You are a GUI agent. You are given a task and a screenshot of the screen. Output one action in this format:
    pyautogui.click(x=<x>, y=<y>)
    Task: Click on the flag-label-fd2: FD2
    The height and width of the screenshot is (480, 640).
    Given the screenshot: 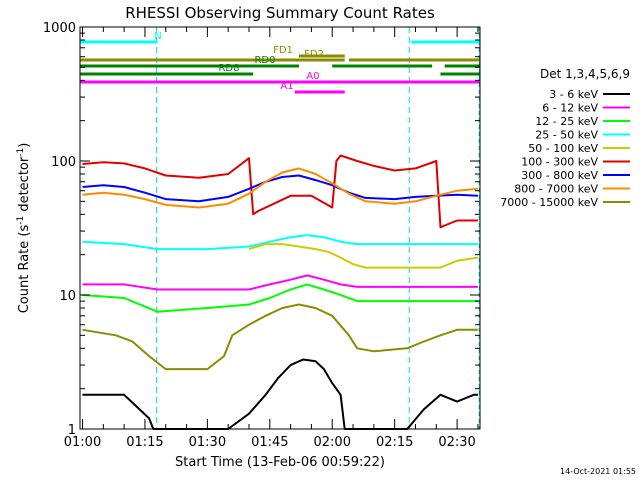 What is the action you would take?
    pyautogui.click(x=314, y=54)
    